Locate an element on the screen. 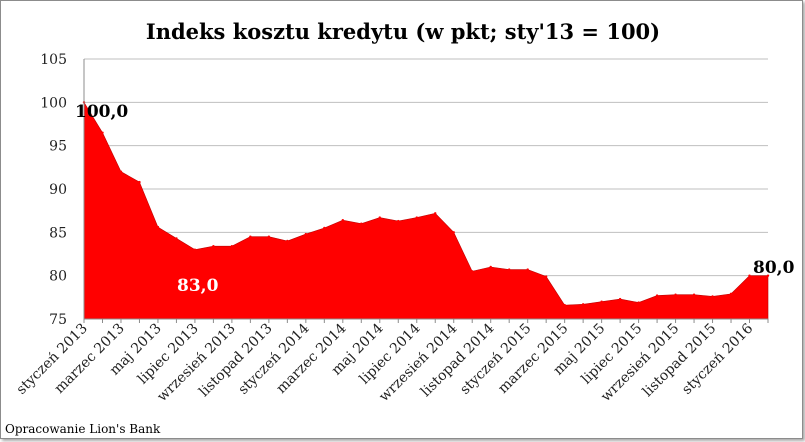 Image resolution: width=805 pixels, height=442 pixels. y-tick-label: 95 is located at coordinates (58, 147).